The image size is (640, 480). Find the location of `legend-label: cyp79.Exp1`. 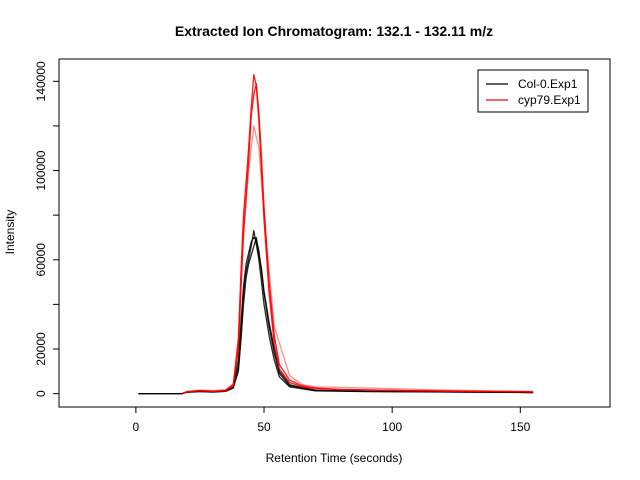

legend-label: cyp79.Exp1 is located at coordinates (549, 100).